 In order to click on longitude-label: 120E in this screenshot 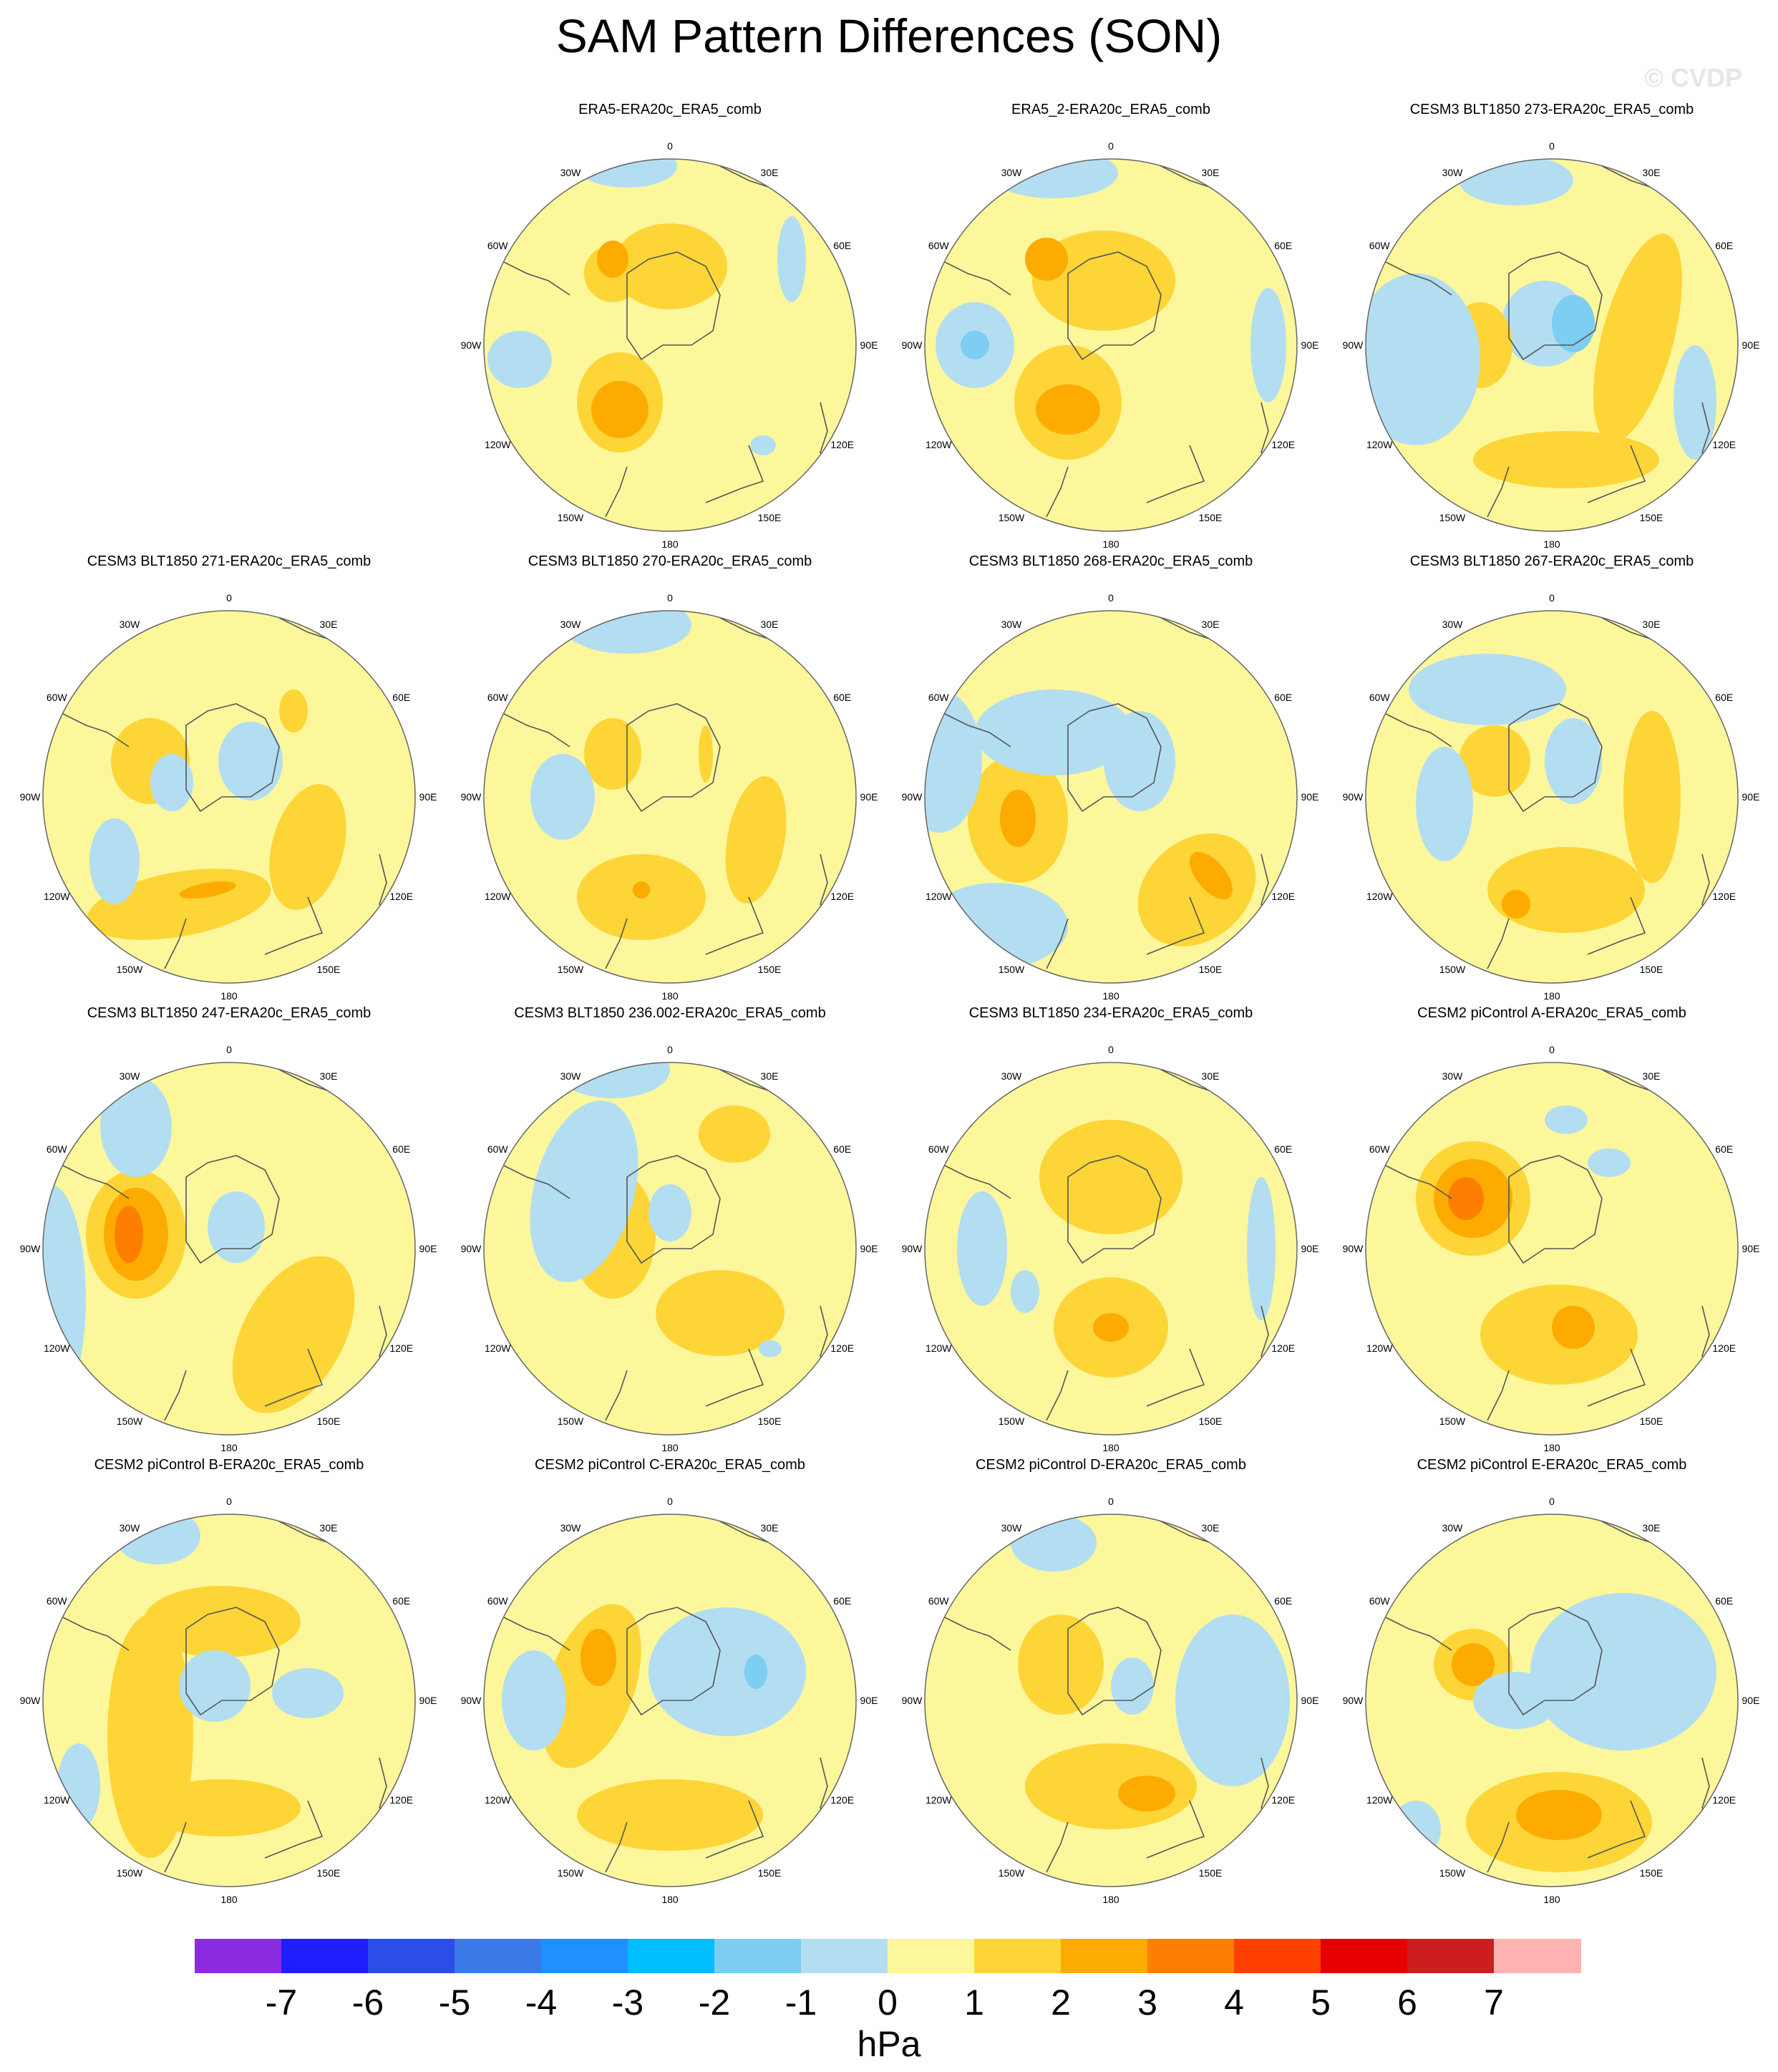, I will do `click(401, 1800)`.